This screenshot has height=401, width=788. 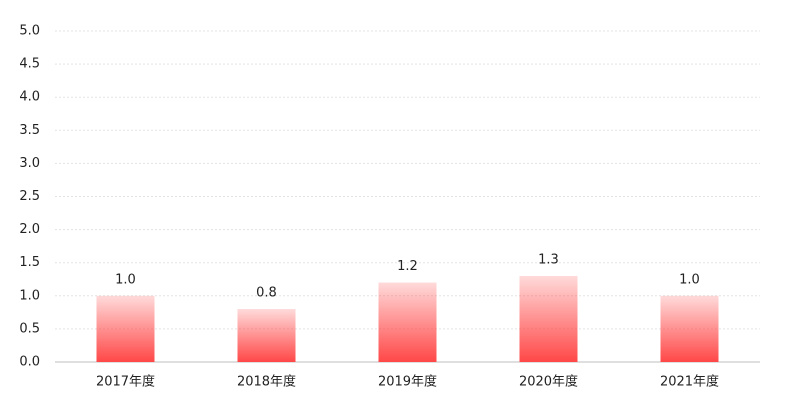 I want to click on value-label: 1.2, so click(x=407, y=266).